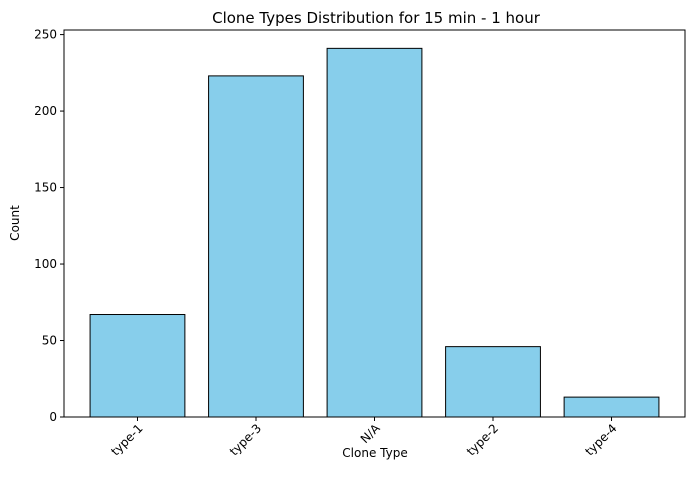 The height and width of the screenshot is (498, 695). I want to click on bar-n-a, so click(374, 232).